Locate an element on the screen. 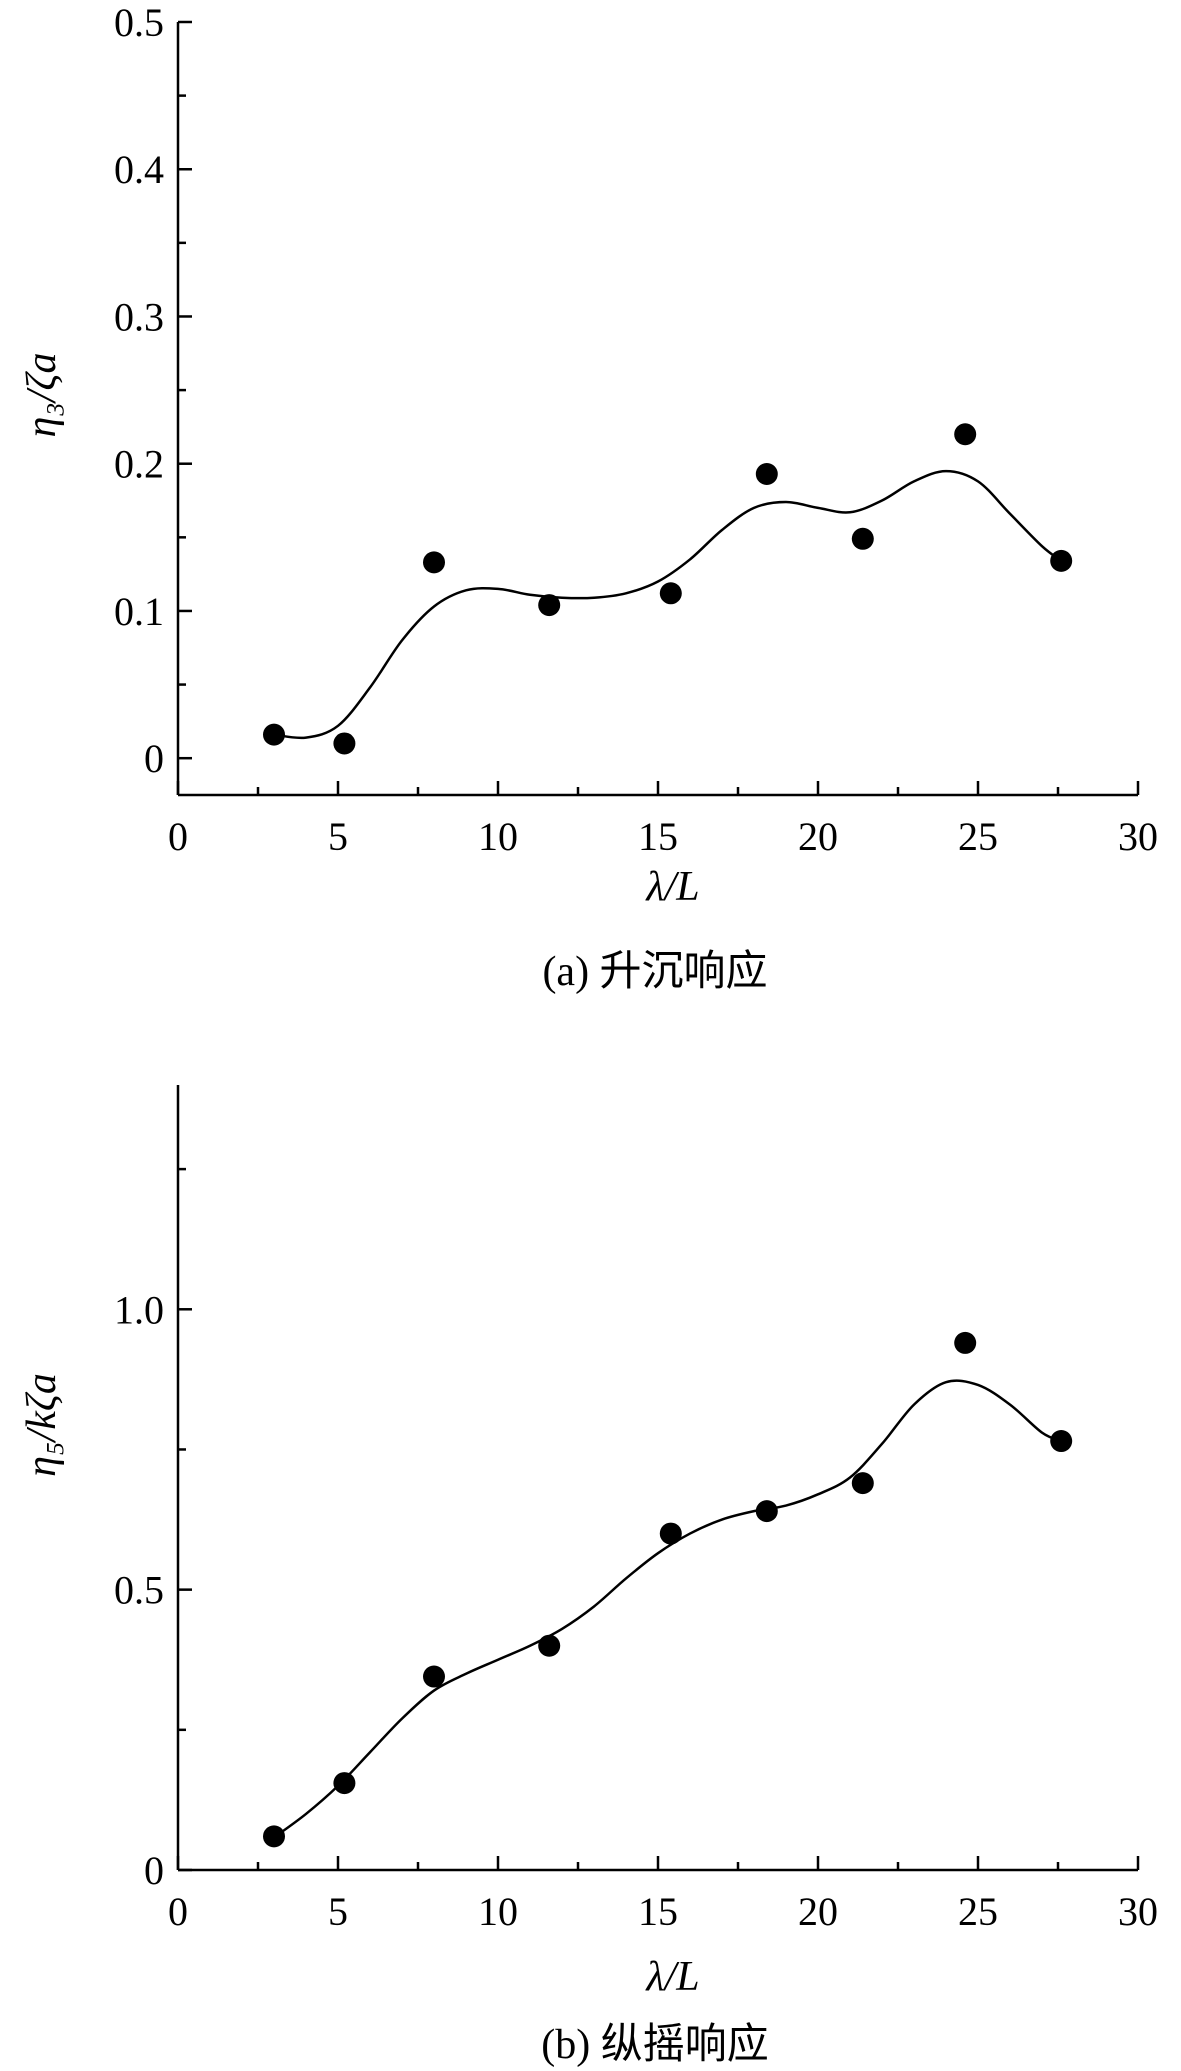 This screenshot has height=2071, width=1181. panel-a-data-points is located at coordinates (668, 589).